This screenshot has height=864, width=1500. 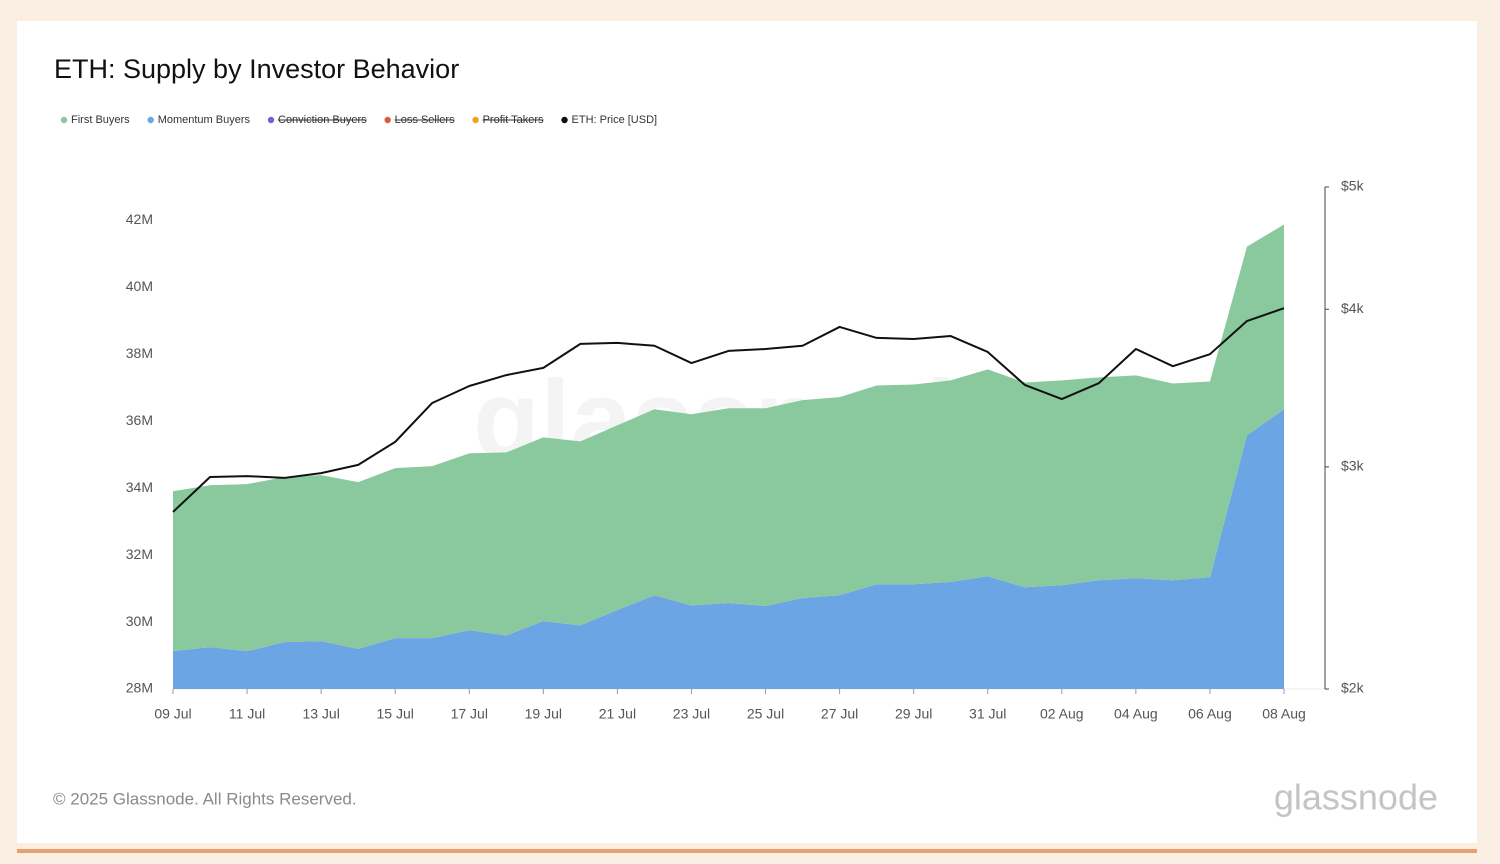 What do you see at coordinates (139, 487) in the screenshot?
I see `y-tick-label: 34M` at bounding box center [139, 487].